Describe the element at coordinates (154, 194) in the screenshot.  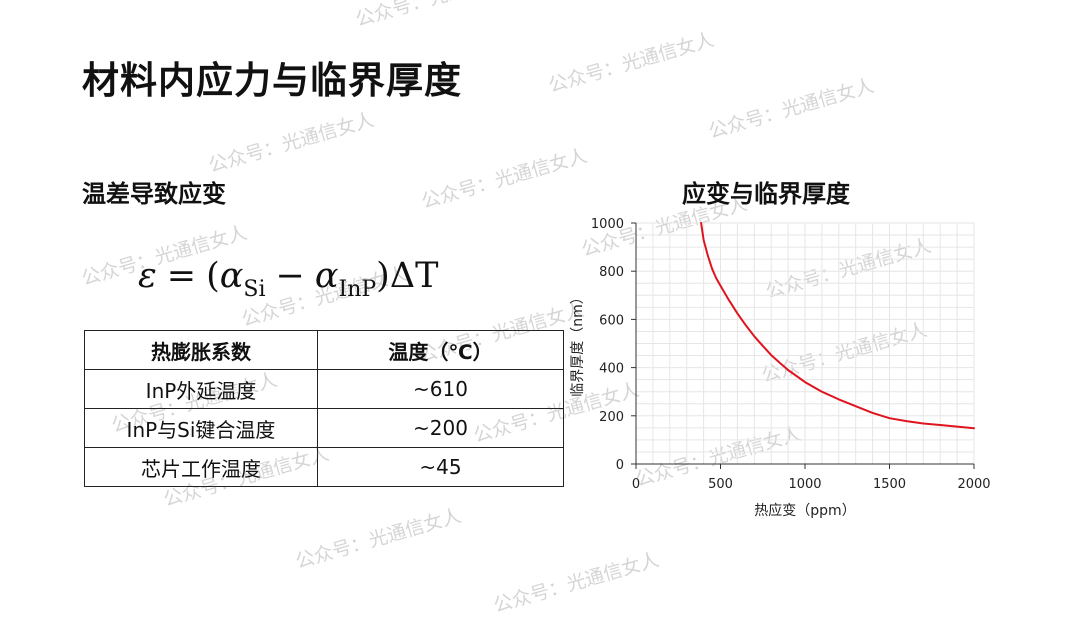
I see `section-title: 温差导致应变` at that location.